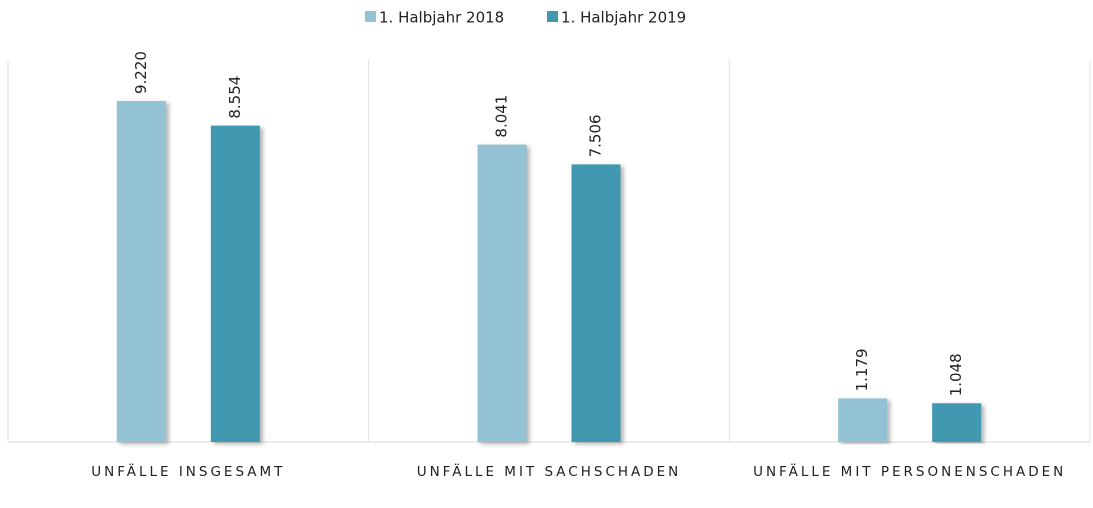  Describe the element at coordinates (188, 472) in the screenshot. I see `category-label: UNFÄLLE INSGESAMT` at that location.